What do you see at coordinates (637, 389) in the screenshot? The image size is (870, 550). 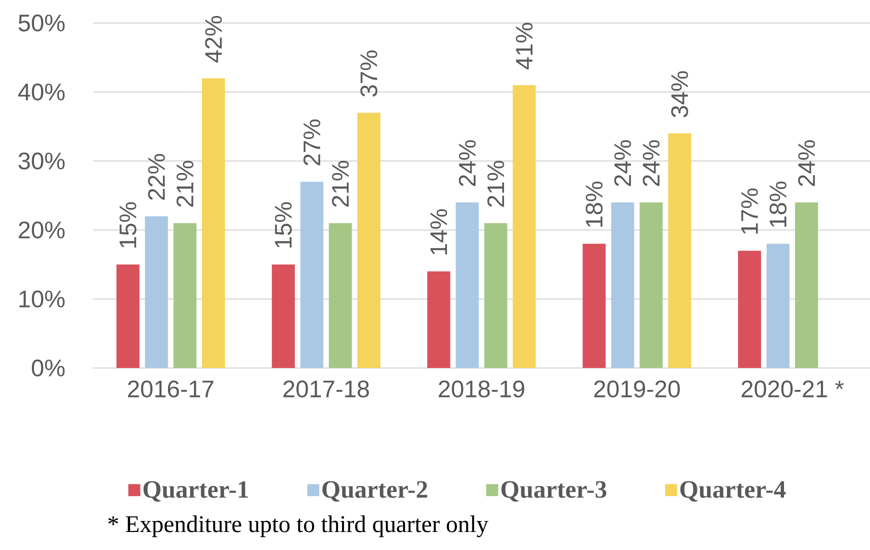 I see `x-tick-label: 2019-20` at bounding box center [637, 389].